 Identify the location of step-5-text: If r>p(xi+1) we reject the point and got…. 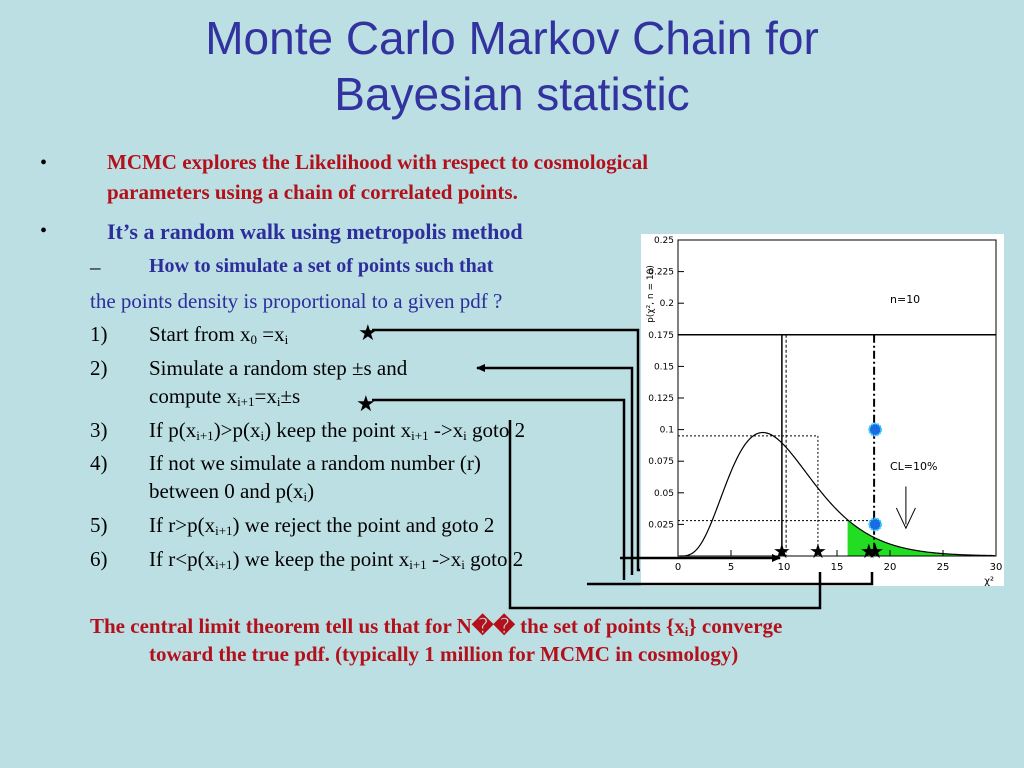
(322, 525).